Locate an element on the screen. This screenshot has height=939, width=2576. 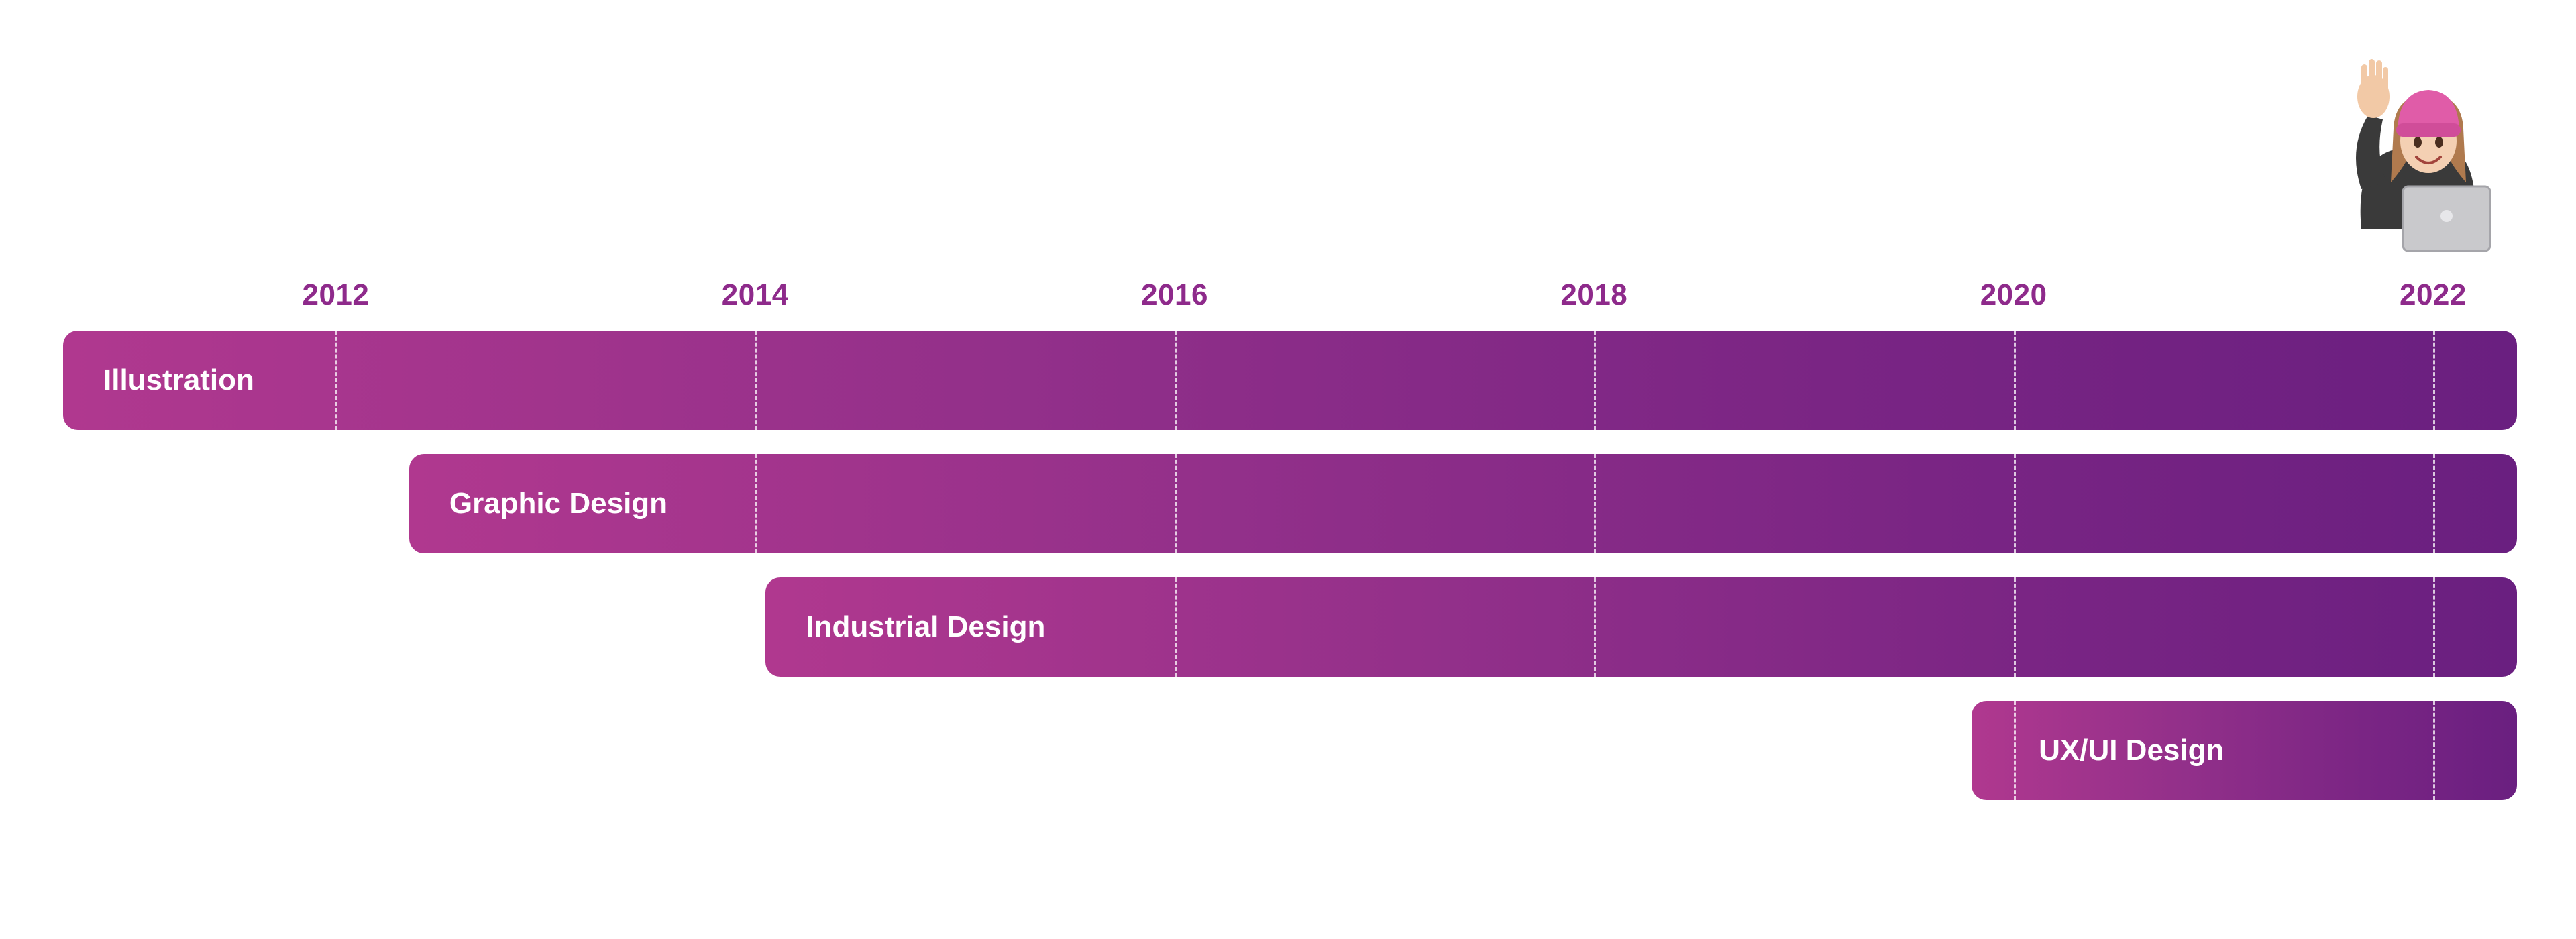
year-tick-label: 2016 is located at coordinates (1174, 294).